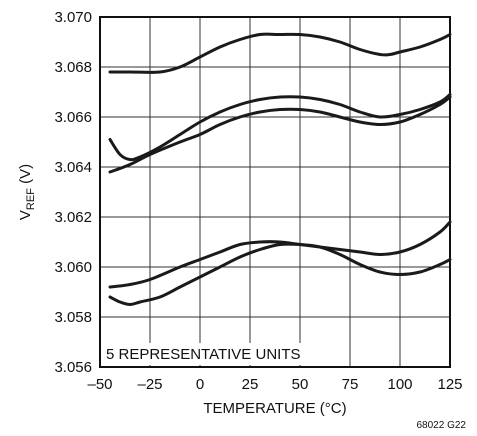  I want to click on y-tick-label: 3.070, so click(73, 17).